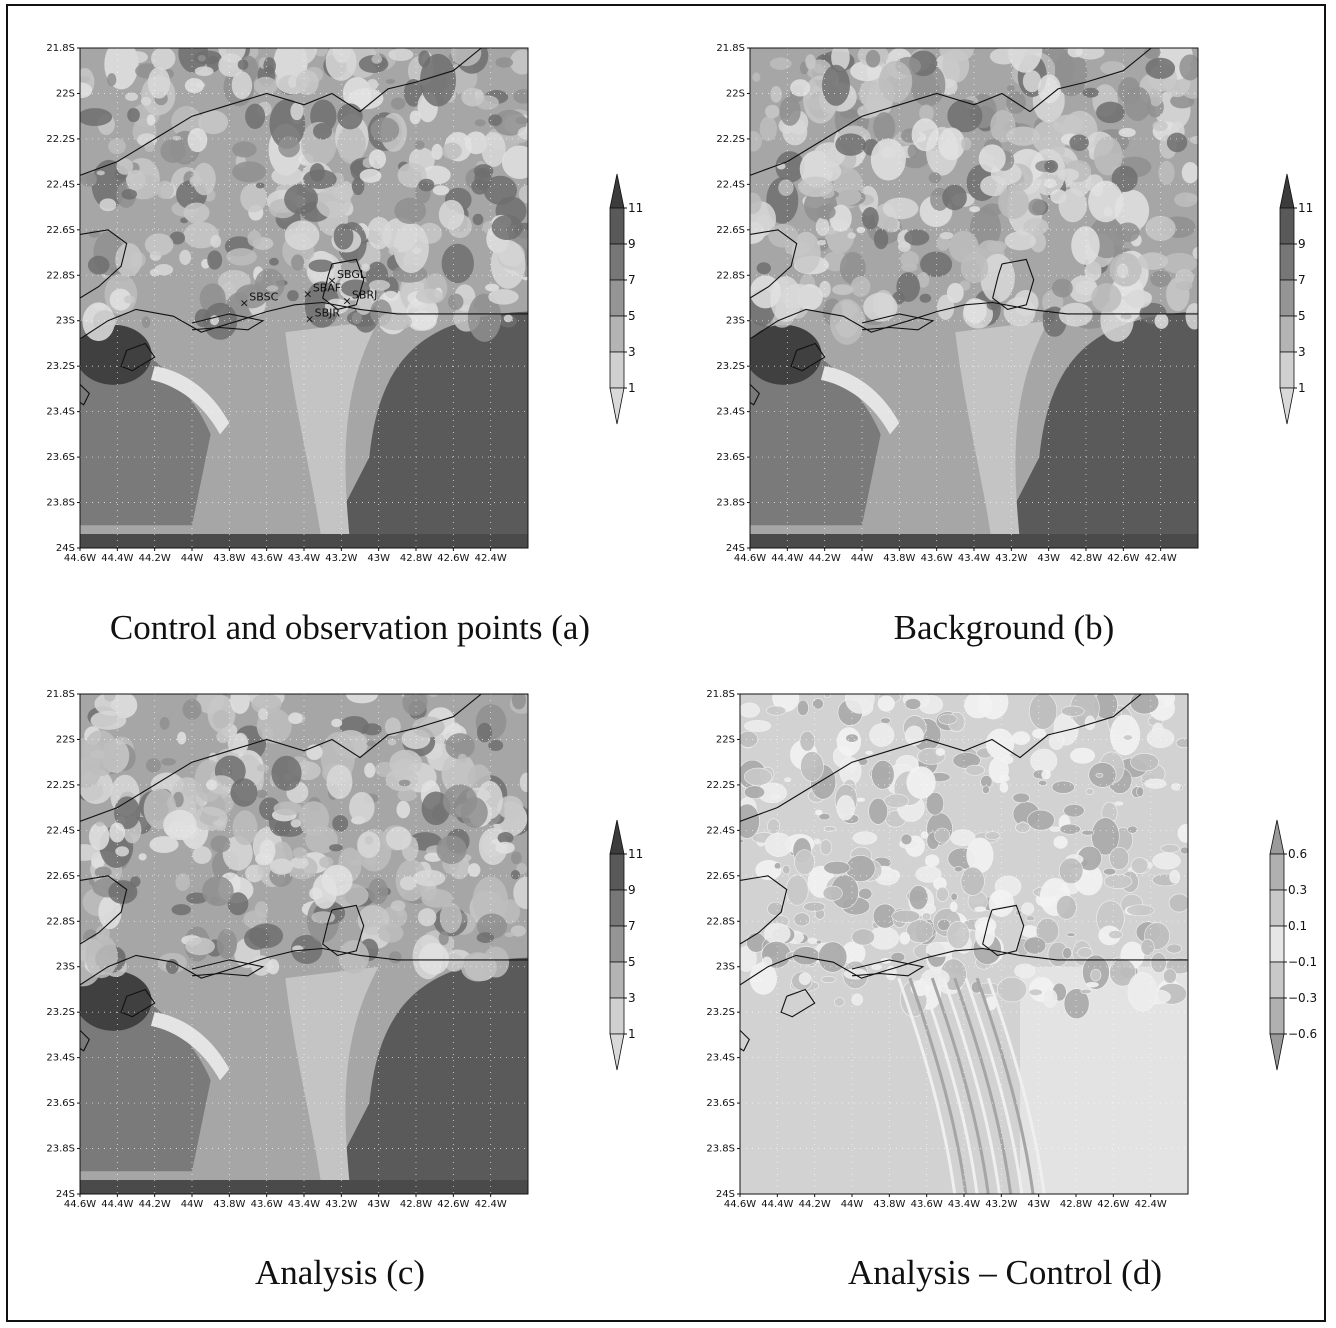 Image resolution: width=1336 pixels, height=1328 pixels. I want to click on y-tick-label: 23.8S, so click(720, 1149).